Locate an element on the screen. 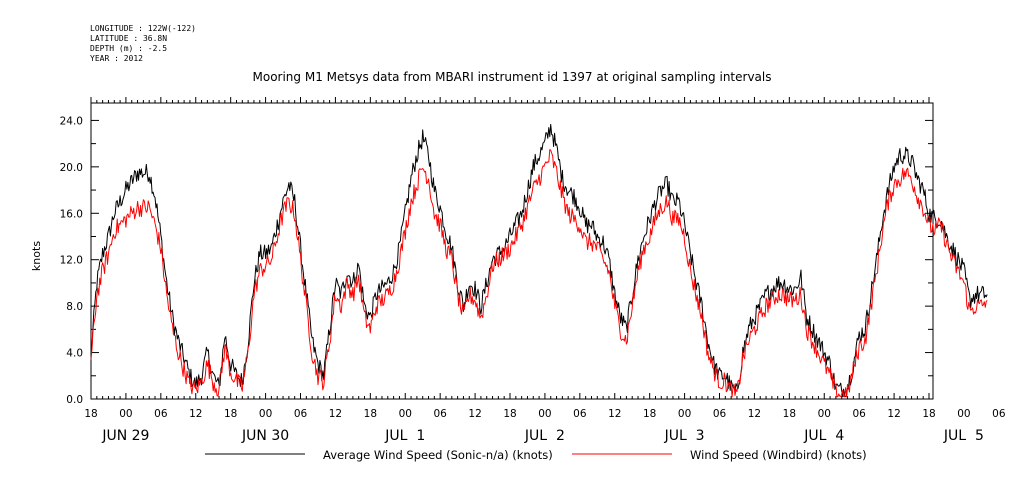  legend-label-black: Average Wind Speed (Sonic-n/a) (knots) is located at coordinates (438, 455).